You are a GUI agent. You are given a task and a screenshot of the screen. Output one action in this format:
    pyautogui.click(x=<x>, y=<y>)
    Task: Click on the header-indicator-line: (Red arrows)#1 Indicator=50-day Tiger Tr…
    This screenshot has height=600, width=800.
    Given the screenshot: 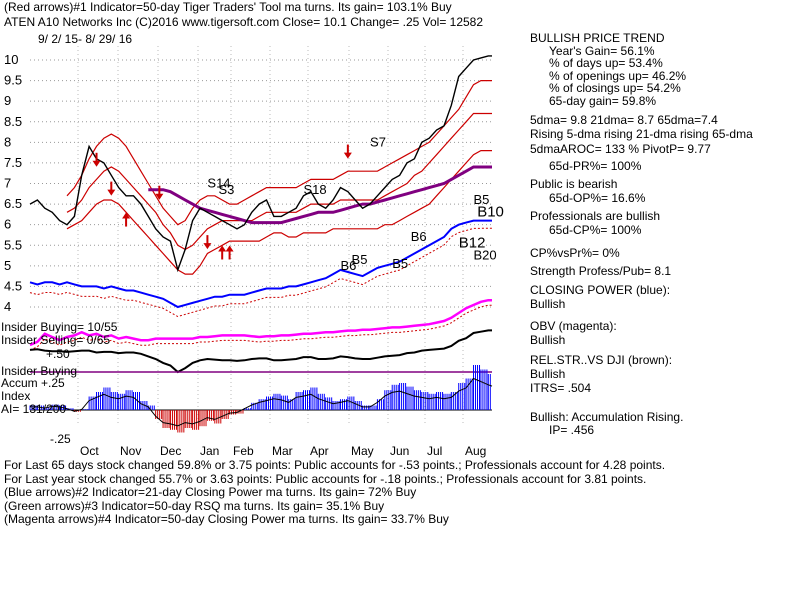 What is the action you would take?
    pyautogui.click(x=228, y=7)
    